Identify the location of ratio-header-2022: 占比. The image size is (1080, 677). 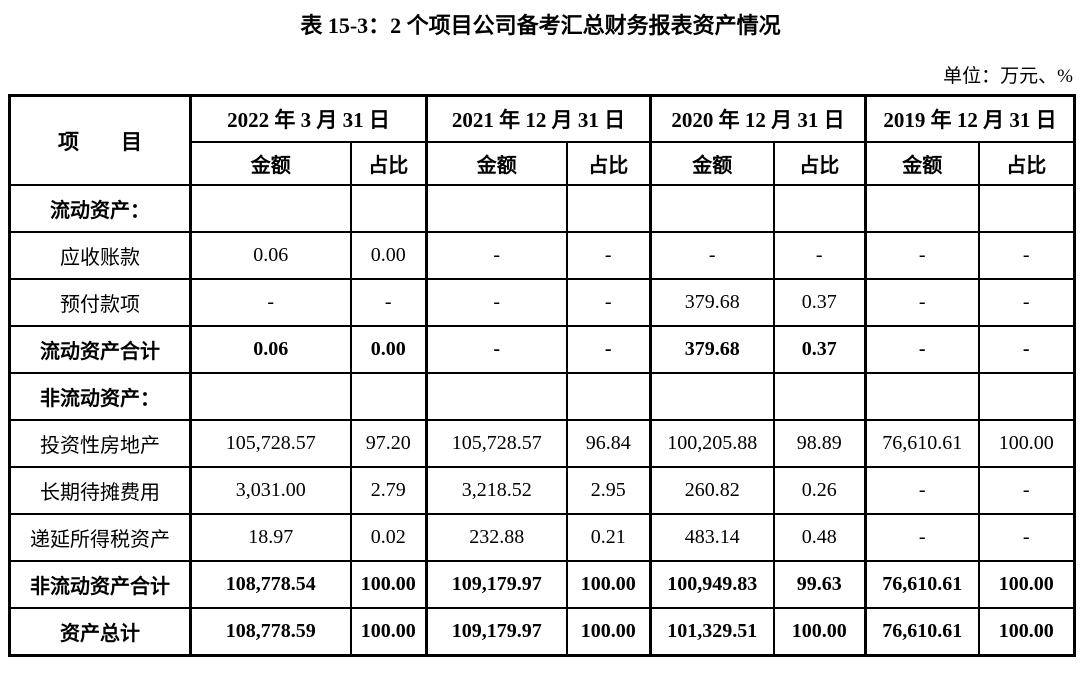
(388, 163).